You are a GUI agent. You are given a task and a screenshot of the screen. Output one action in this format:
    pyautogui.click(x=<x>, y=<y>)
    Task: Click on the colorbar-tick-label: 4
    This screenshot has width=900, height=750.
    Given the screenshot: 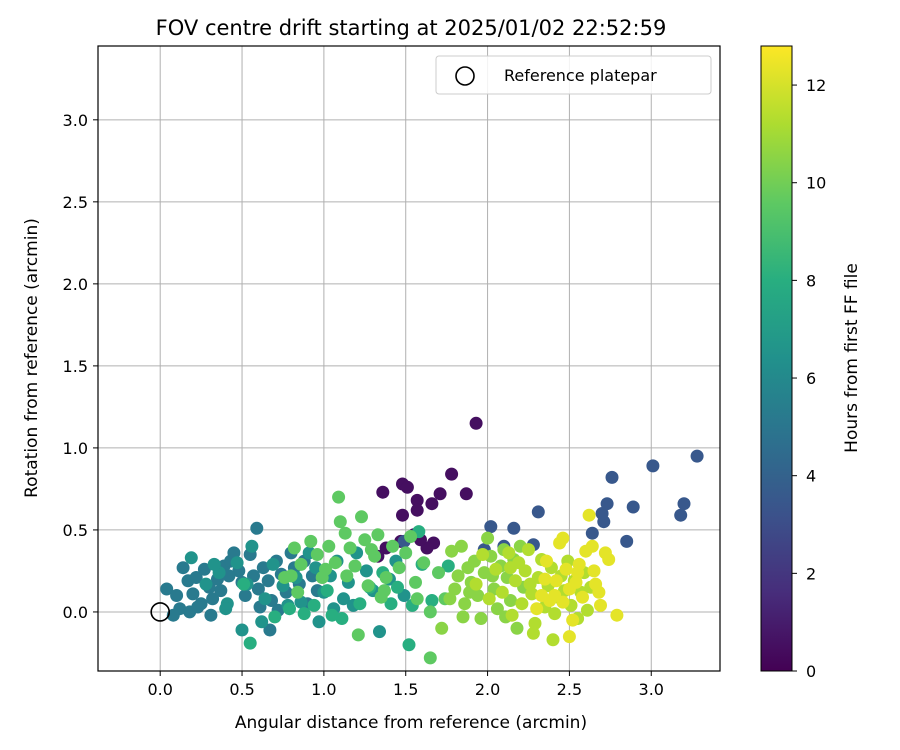 What is the action you would take?
    pyautogui.click(x=811, y=476)
    